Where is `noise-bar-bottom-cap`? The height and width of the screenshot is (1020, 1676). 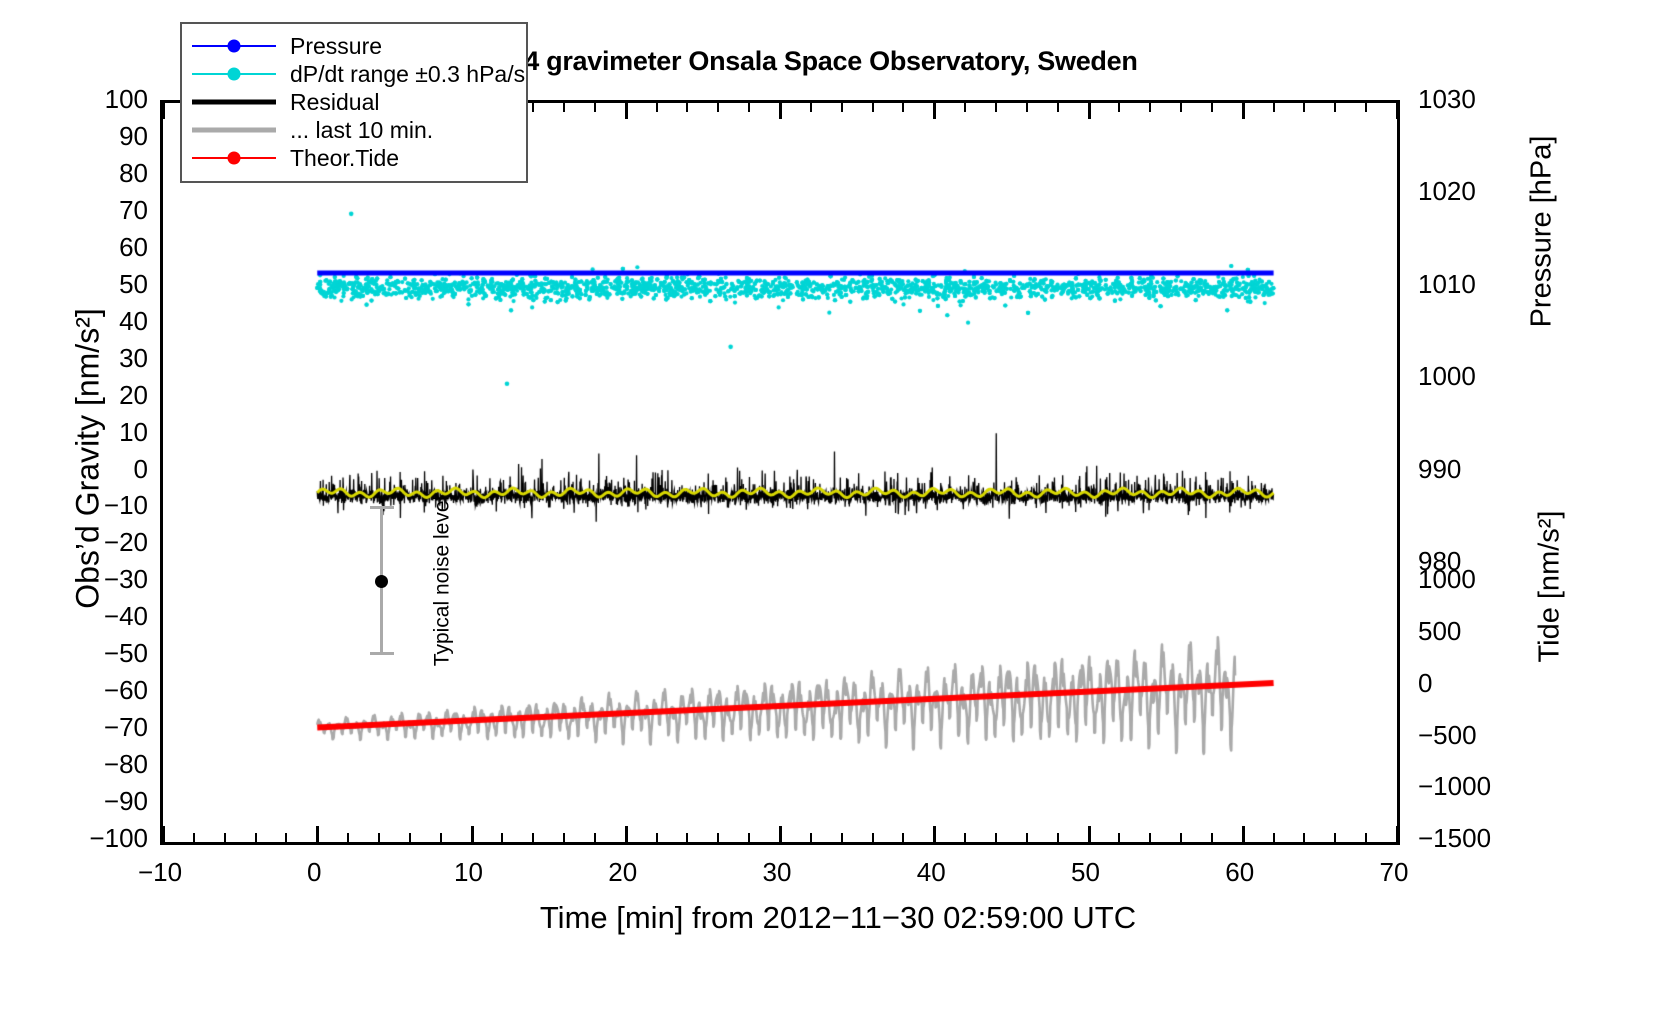 noise-bar-bottom-cap is located at coordinates (382, 653).